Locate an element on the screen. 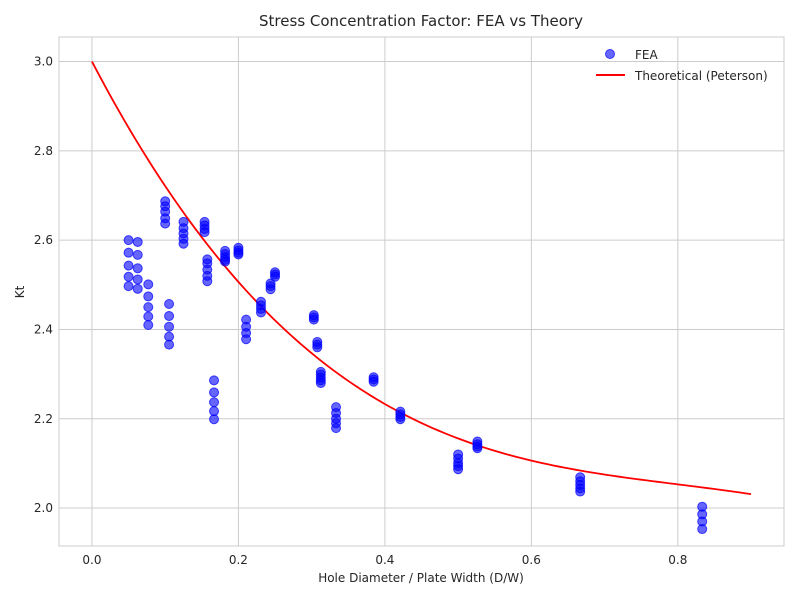 This screenshot has height=600, width=800. x-tick-label: 0.8 is located at coordinates (677, 560).